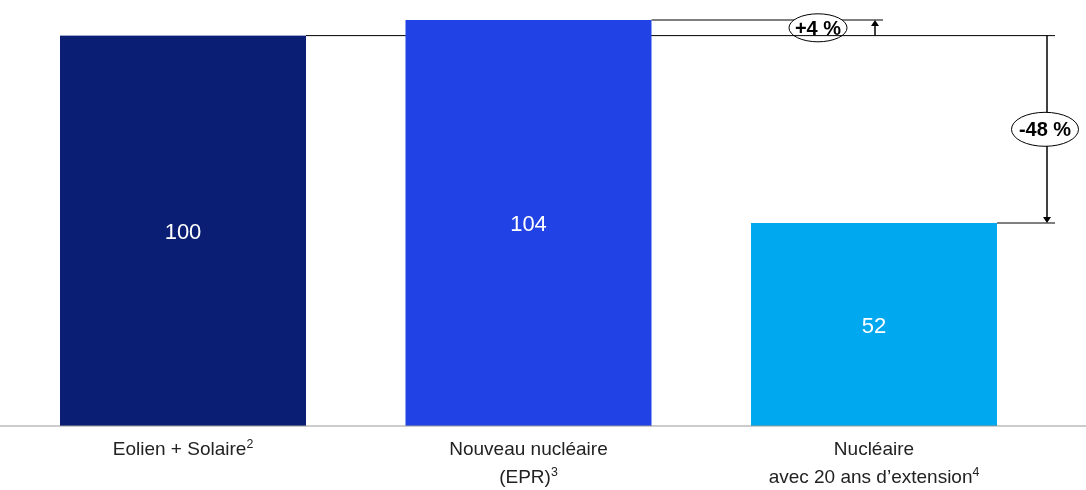 The image size is (1086, 490). What do you see at coordinates (183, 448) in the screenshot?
I see `x-tick-label: Eolien + Solaire$^{2}$` at bounding box center [183, 448].